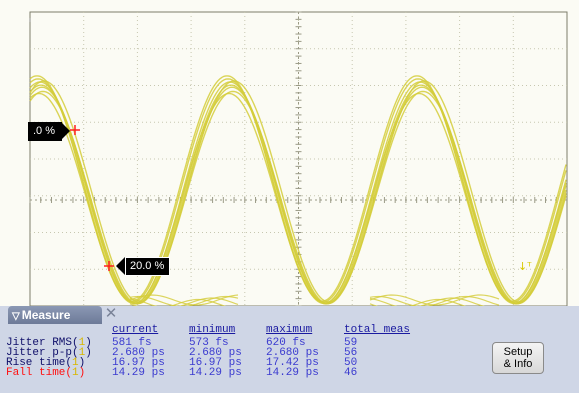 This screenshot has width=579, height=393. Describe the element at coordinates (525, 266) in the screenshot. I see `trigger-level-icon: ↓ᵀ` at that location.